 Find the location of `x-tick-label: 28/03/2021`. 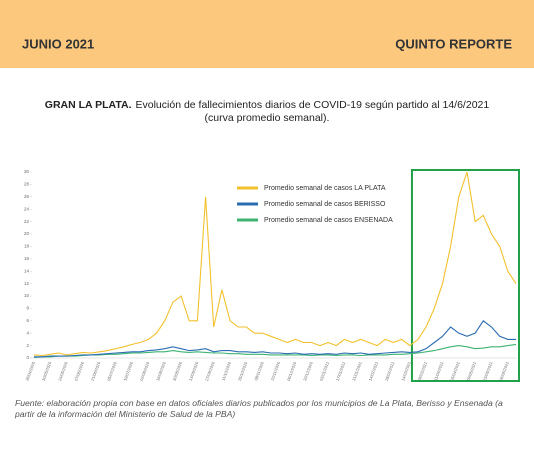

x-tick-label: 28/03/2021 is located at coordinates (423, 370).